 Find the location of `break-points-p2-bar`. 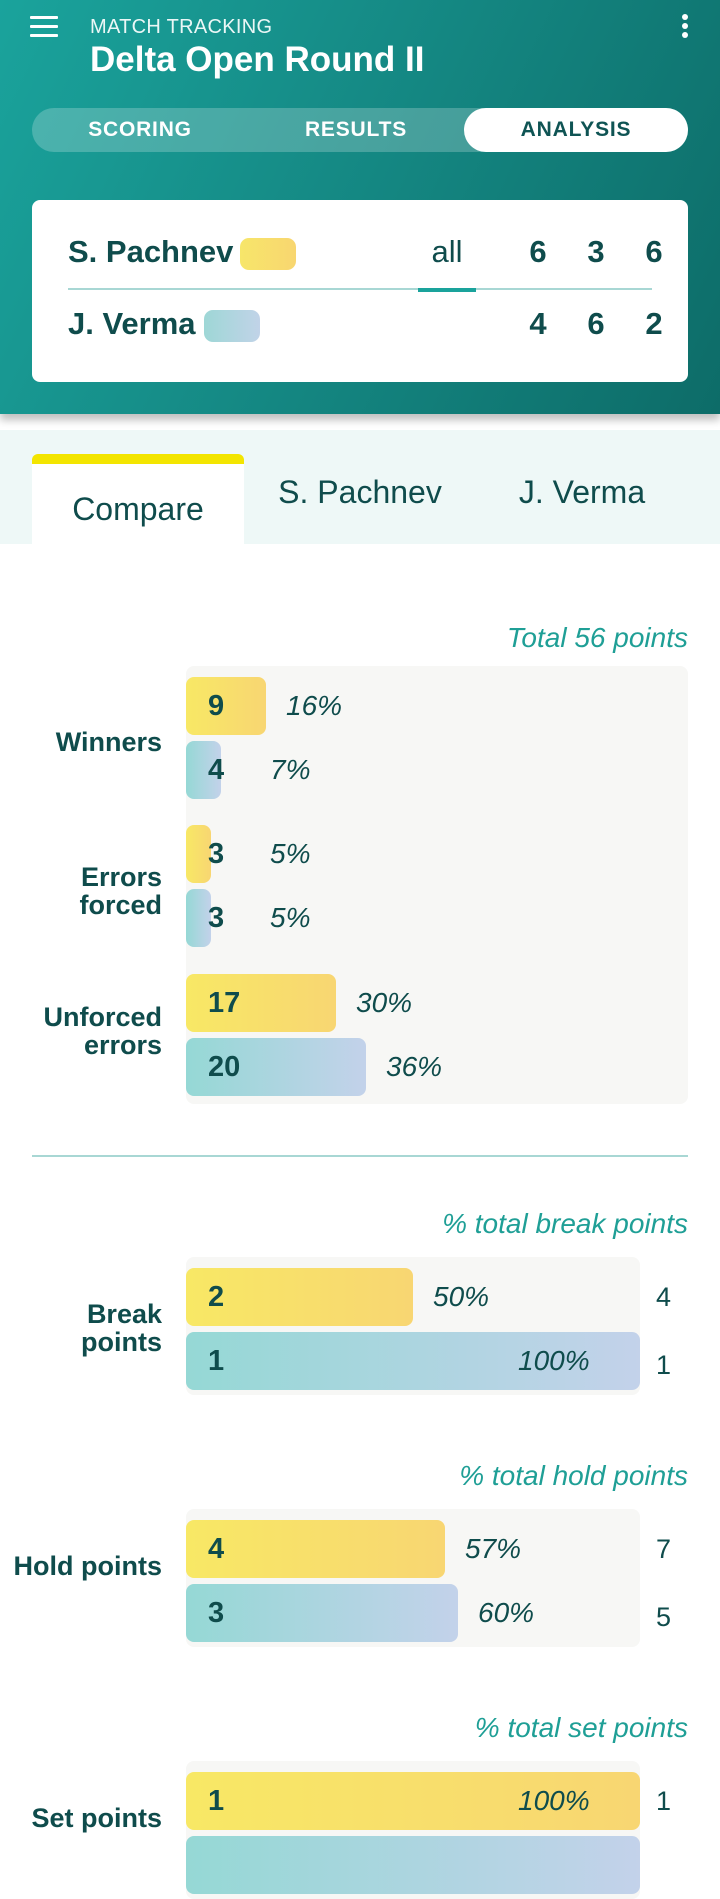

break-points-p2-bar is located at coordinates (413, 1361).